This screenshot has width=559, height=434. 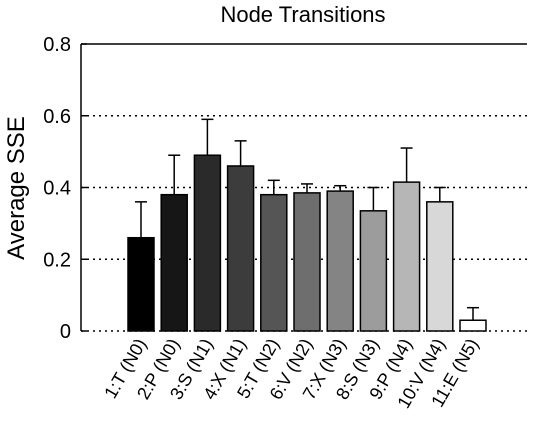 I want to click on y-tick-label-2: 0.4, so click(x=57, y=189).